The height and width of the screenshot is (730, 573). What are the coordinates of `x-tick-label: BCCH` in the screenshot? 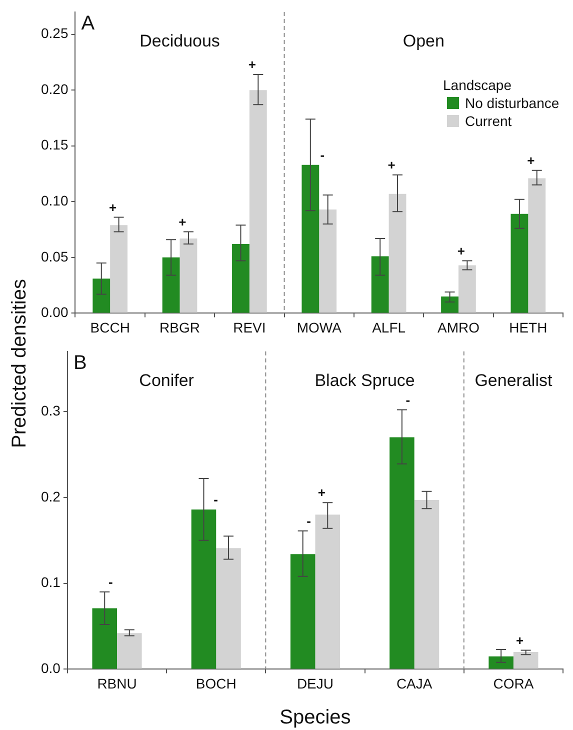 It's located at (110, 327).